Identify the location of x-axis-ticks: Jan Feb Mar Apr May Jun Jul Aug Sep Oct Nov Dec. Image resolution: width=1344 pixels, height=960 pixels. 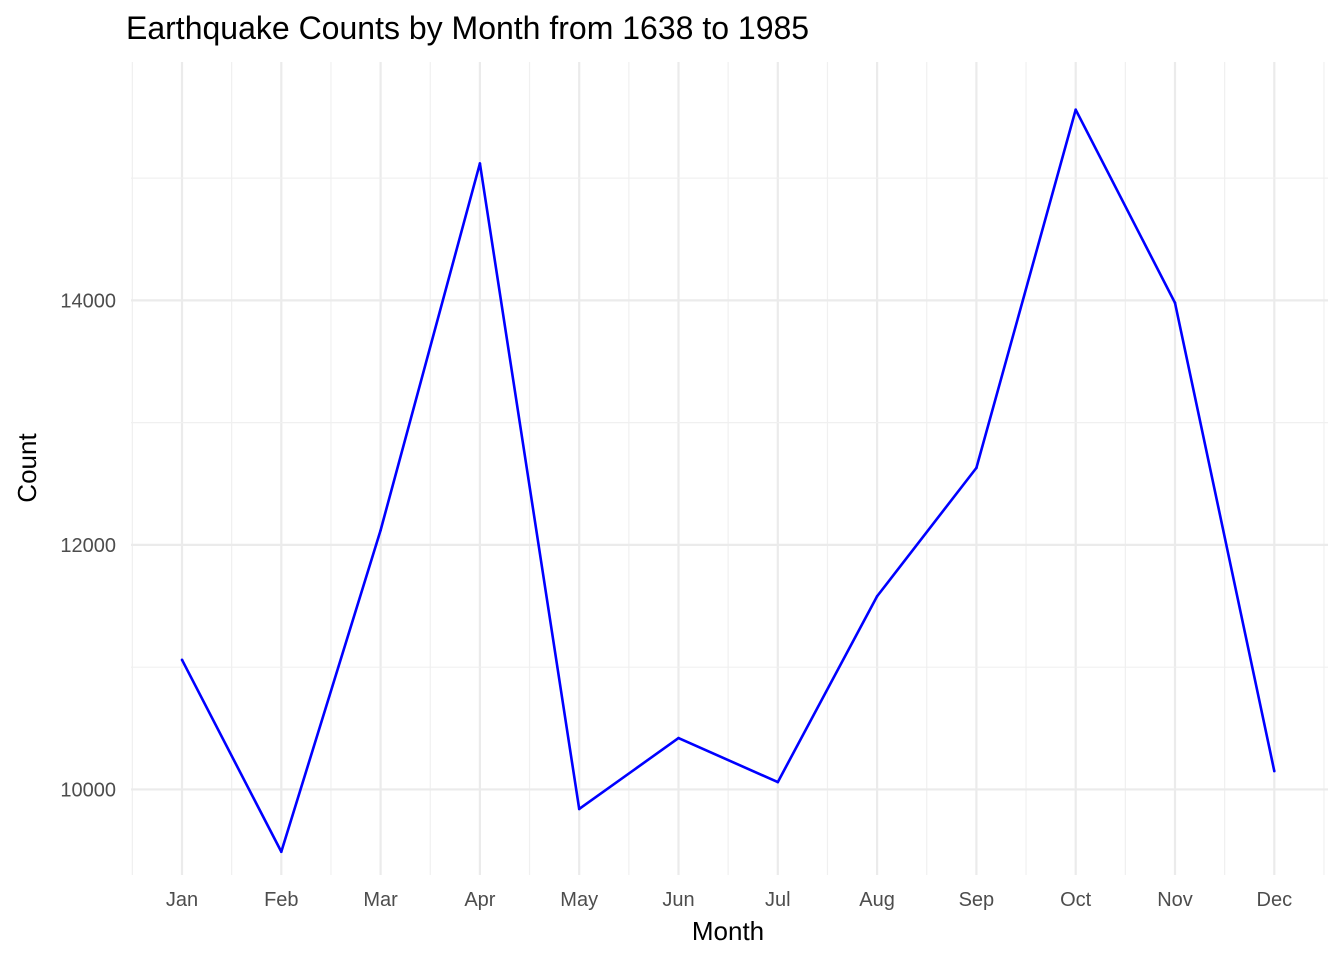
(729, 900).